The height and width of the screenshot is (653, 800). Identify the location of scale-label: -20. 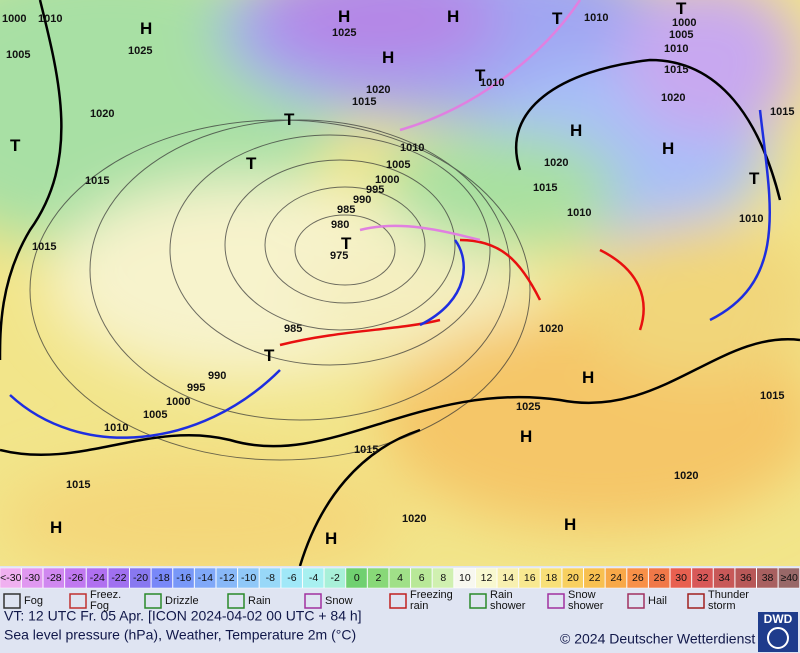
(140, 578).